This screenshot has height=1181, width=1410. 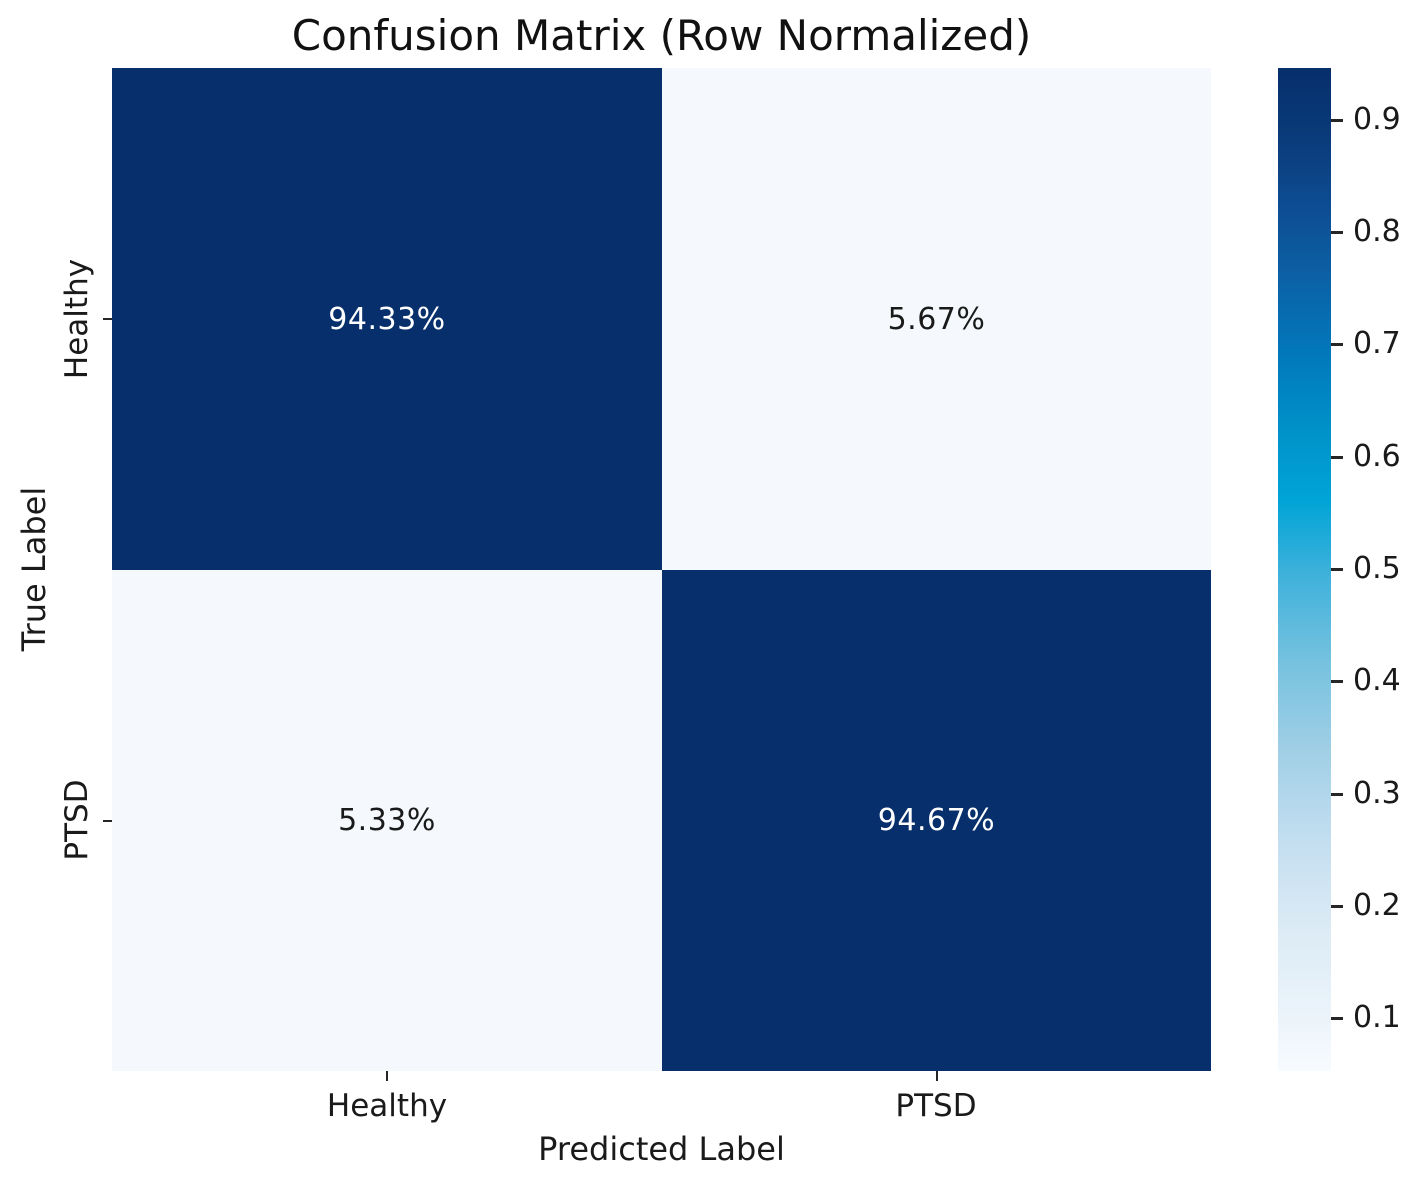 What do you see at coordinates (937, 1076) in the screenshot?
I see `x-tick-mark-ptsd` at bounding box center [937, 1076].